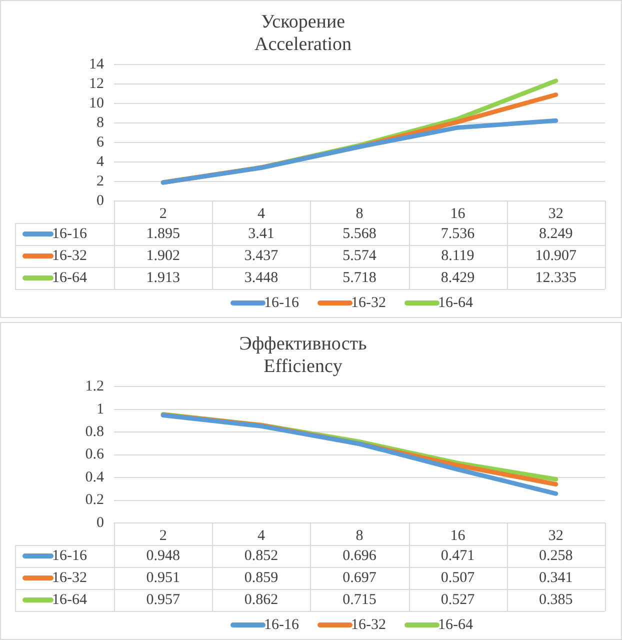  Describe the element at coordinates (556, 578) in the screenshot. I see `data-label: 0.341` at that location.